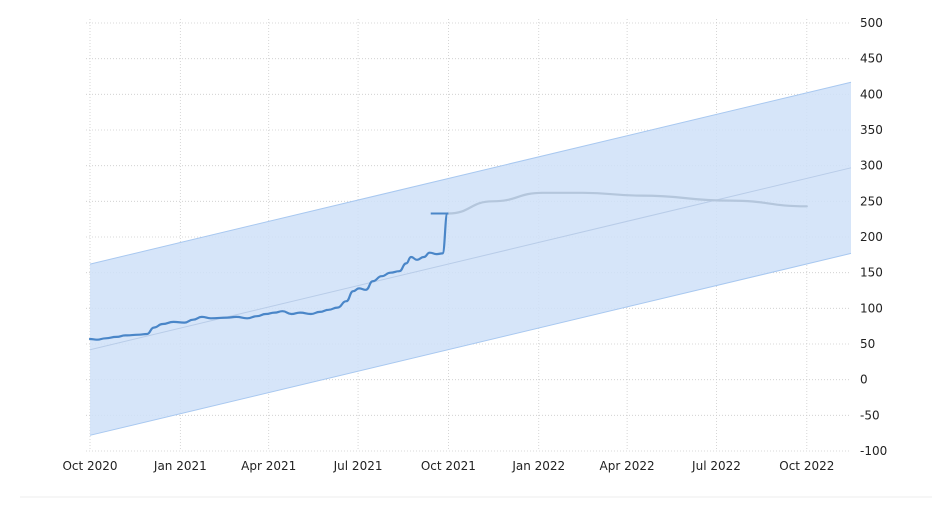 The width and height of the screenshot is (932, 517). Describe the element at coordinates (627, 203) in the screenshot. I see `forecast-series-line` at that location.